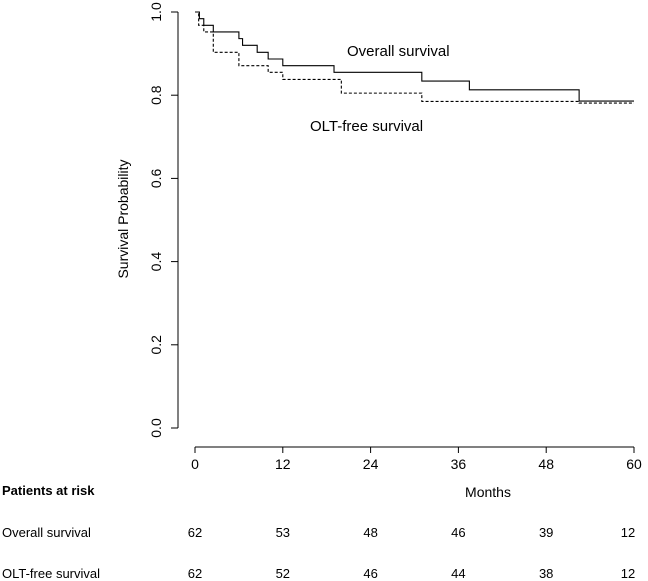 The height and width of the screenshot is (581, 648). I want to click on y-tick-label: 0.6, so click(156, 178).